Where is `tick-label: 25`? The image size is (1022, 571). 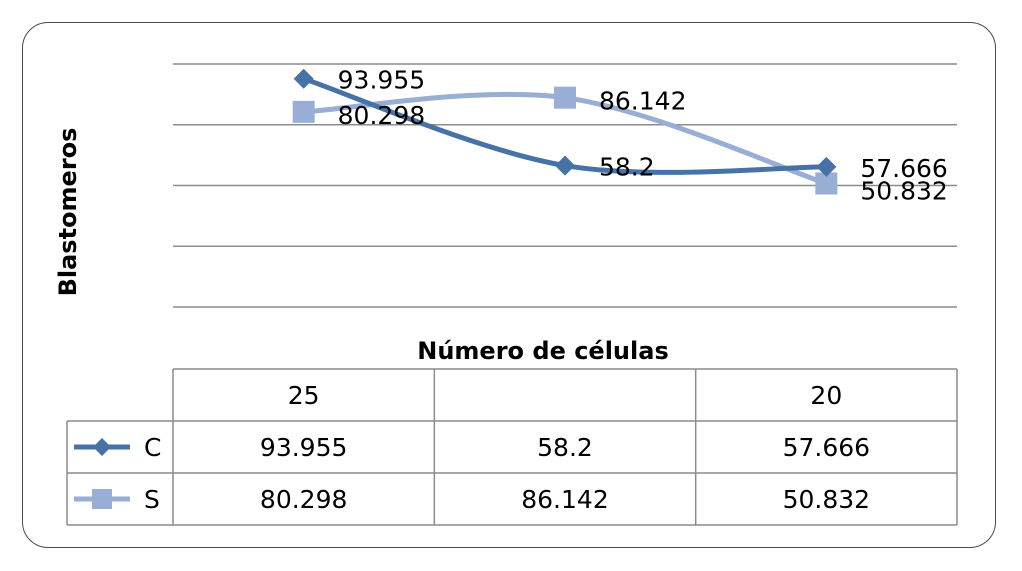 tick-label: 25 is located at coordinates (304, 395).